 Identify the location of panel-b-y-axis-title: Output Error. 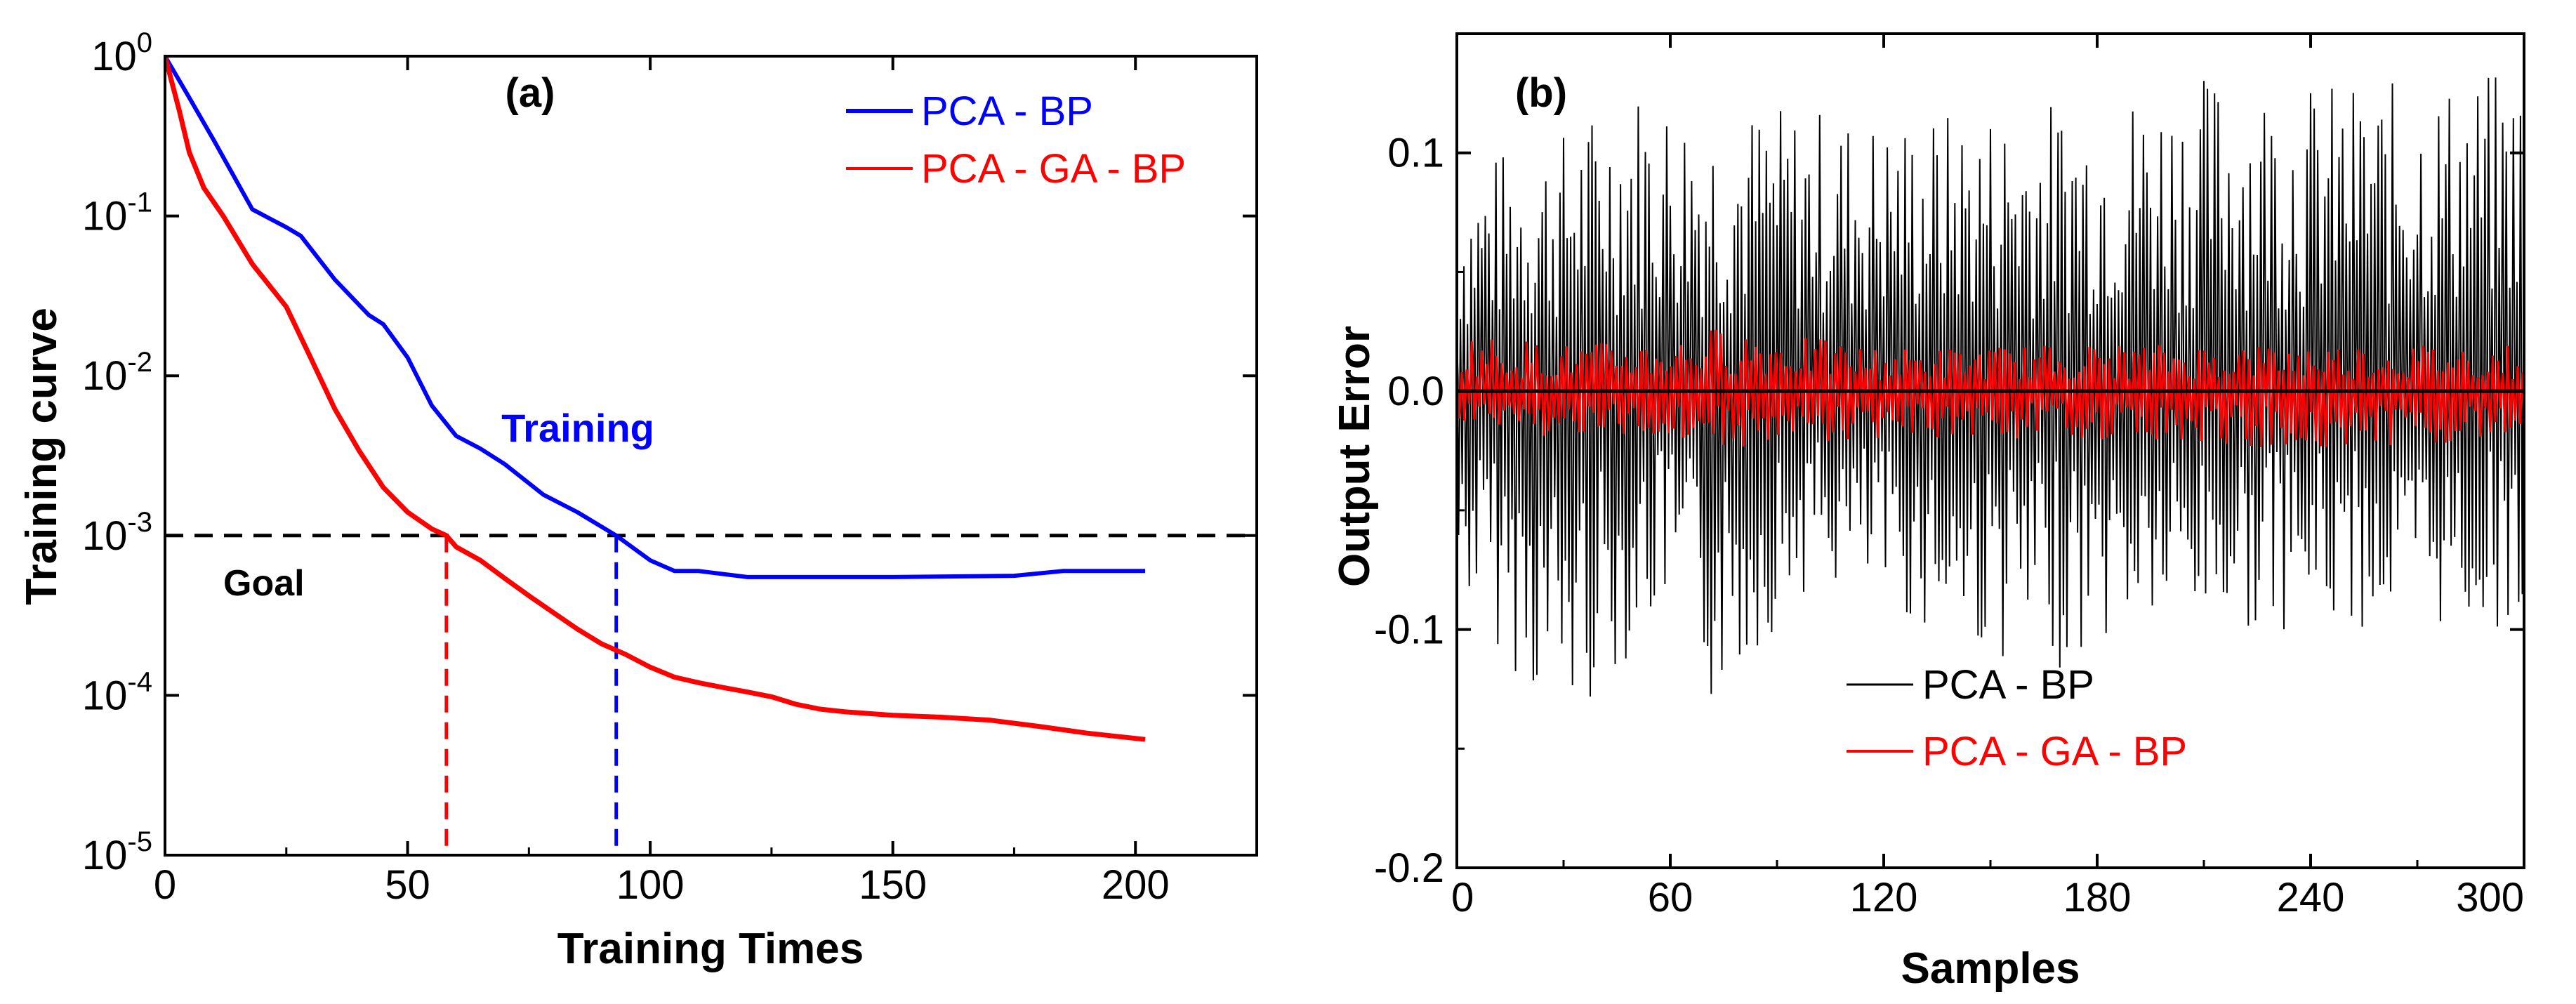
(1354, 457).